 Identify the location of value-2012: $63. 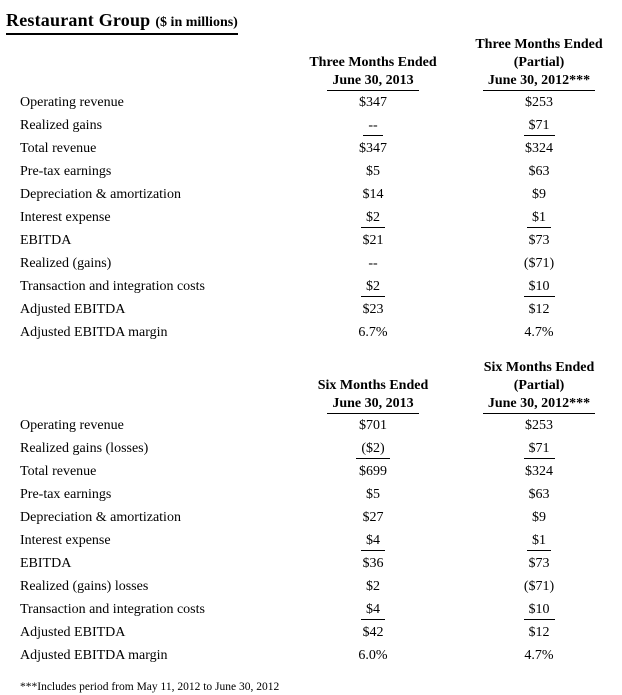
(539, 171).